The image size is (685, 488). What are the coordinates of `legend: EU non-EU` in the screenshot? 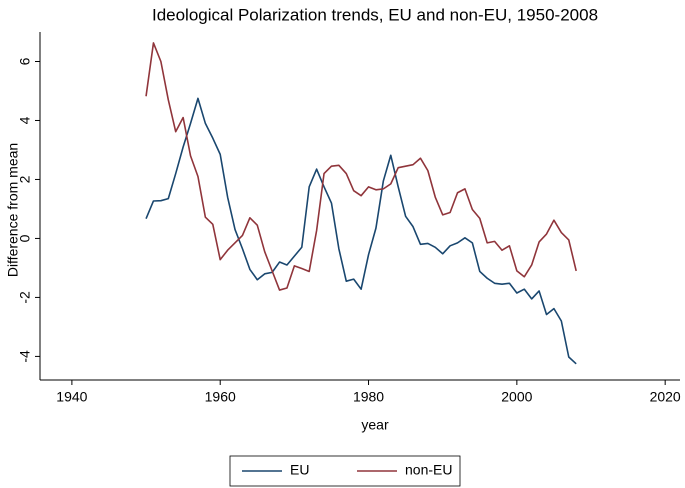 It's located at (345, 471).